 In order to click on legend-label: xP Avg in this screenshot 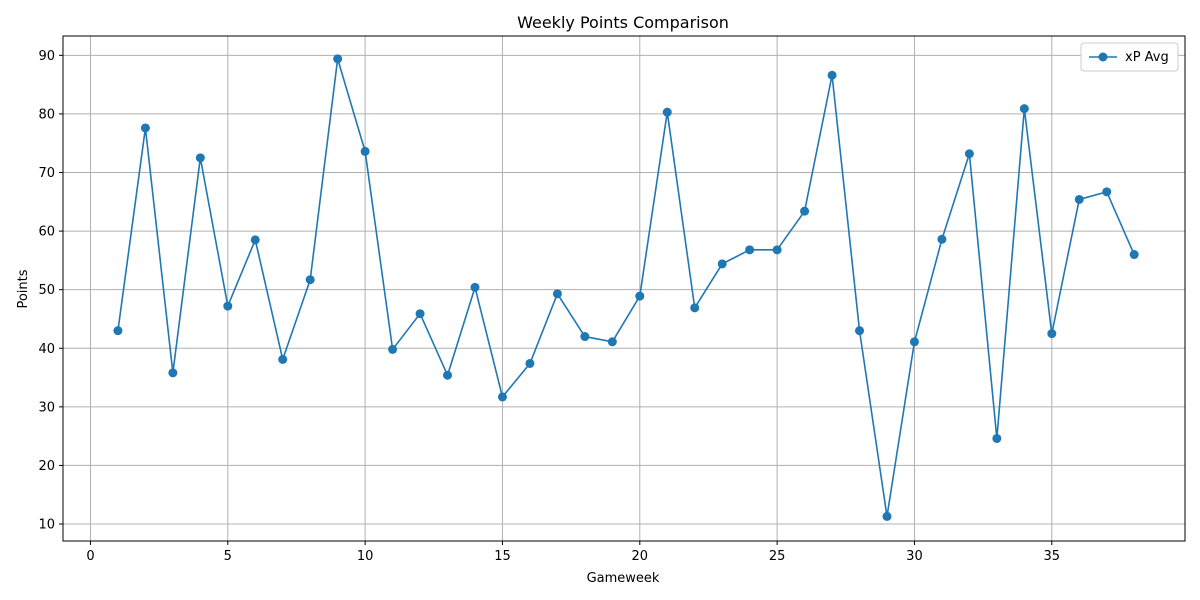, I will do `click(1147, 57)`.